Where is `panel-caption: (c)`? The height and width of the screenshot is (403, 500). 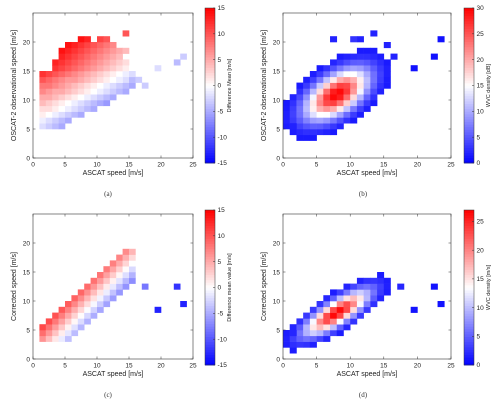
panel-caption: (c) is located at coordinates (108, 395).